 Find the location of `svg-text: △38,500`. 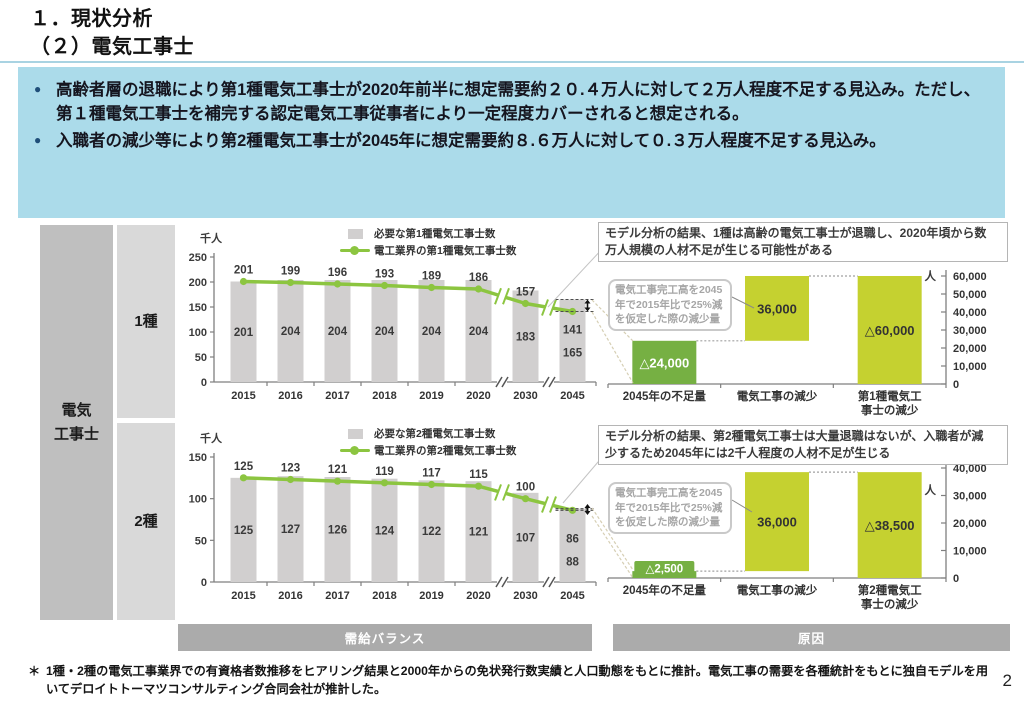

svg-text: △38,500 is located at coordinates (890, 525).